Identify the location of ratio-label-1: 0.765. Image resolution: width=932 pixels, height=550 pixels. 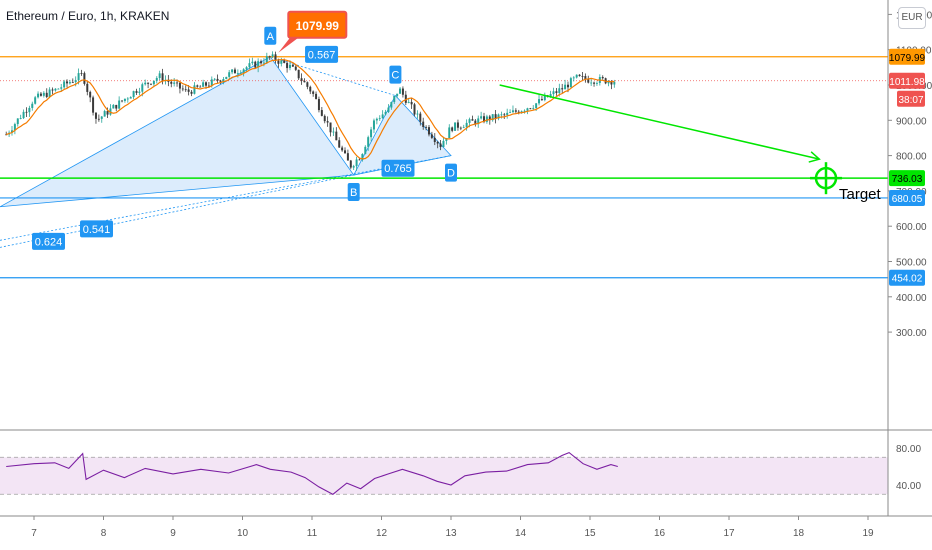
(398, 168).